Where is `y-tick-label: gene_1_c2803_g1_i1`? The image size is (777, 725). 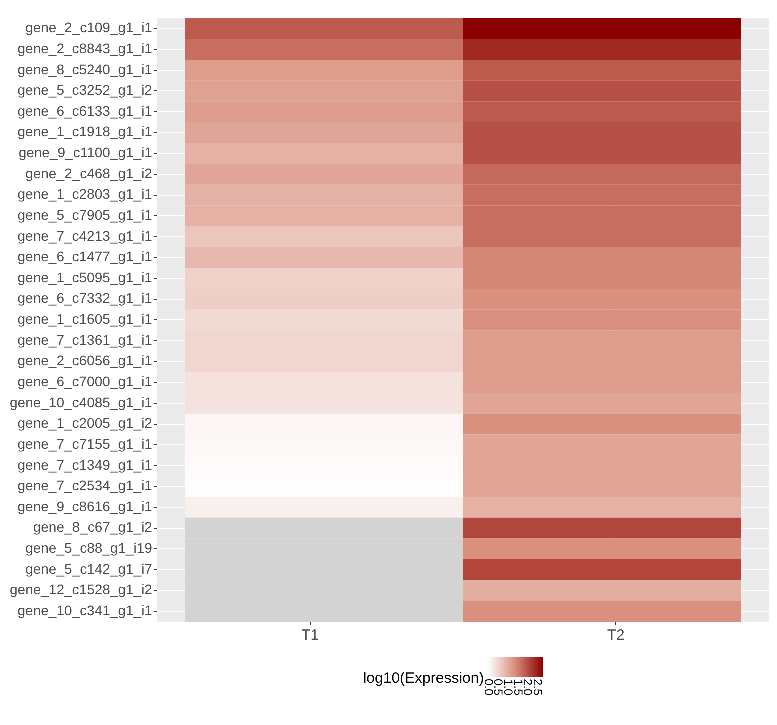 y-tick-label: gene_1_c2803_g1_i1 is located at coordinates (85, 194).